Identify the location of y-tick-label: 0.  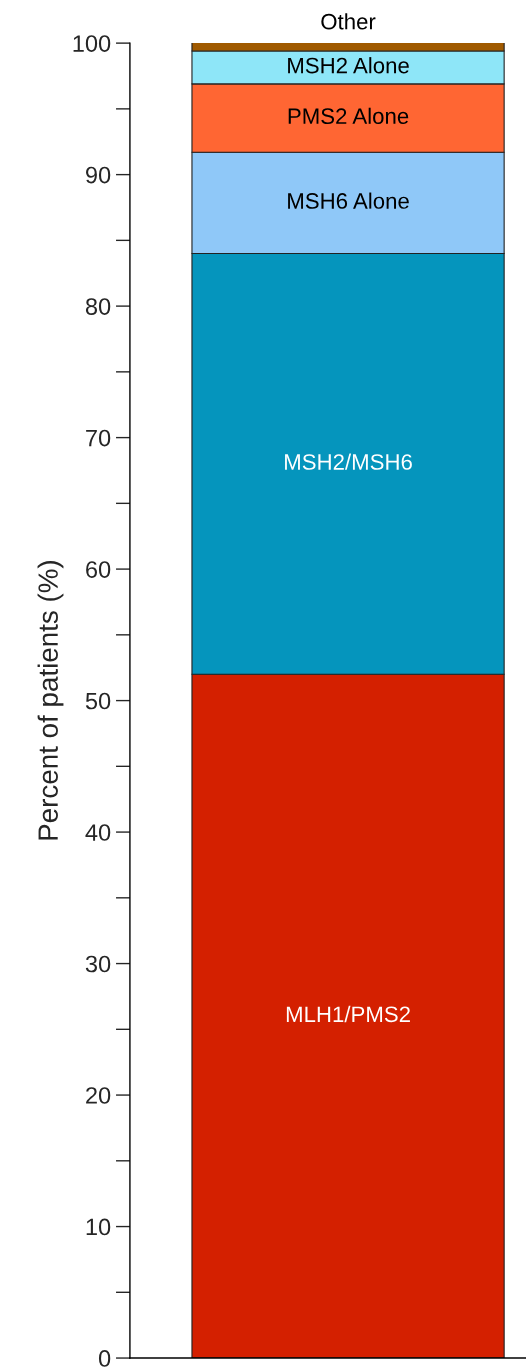
(104, 1358).